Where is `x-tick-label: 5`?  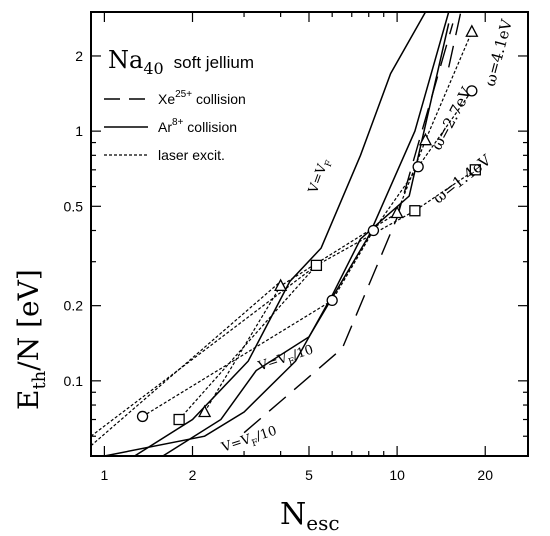 x-tick-label: 5 is located at coordinates (309, 475).